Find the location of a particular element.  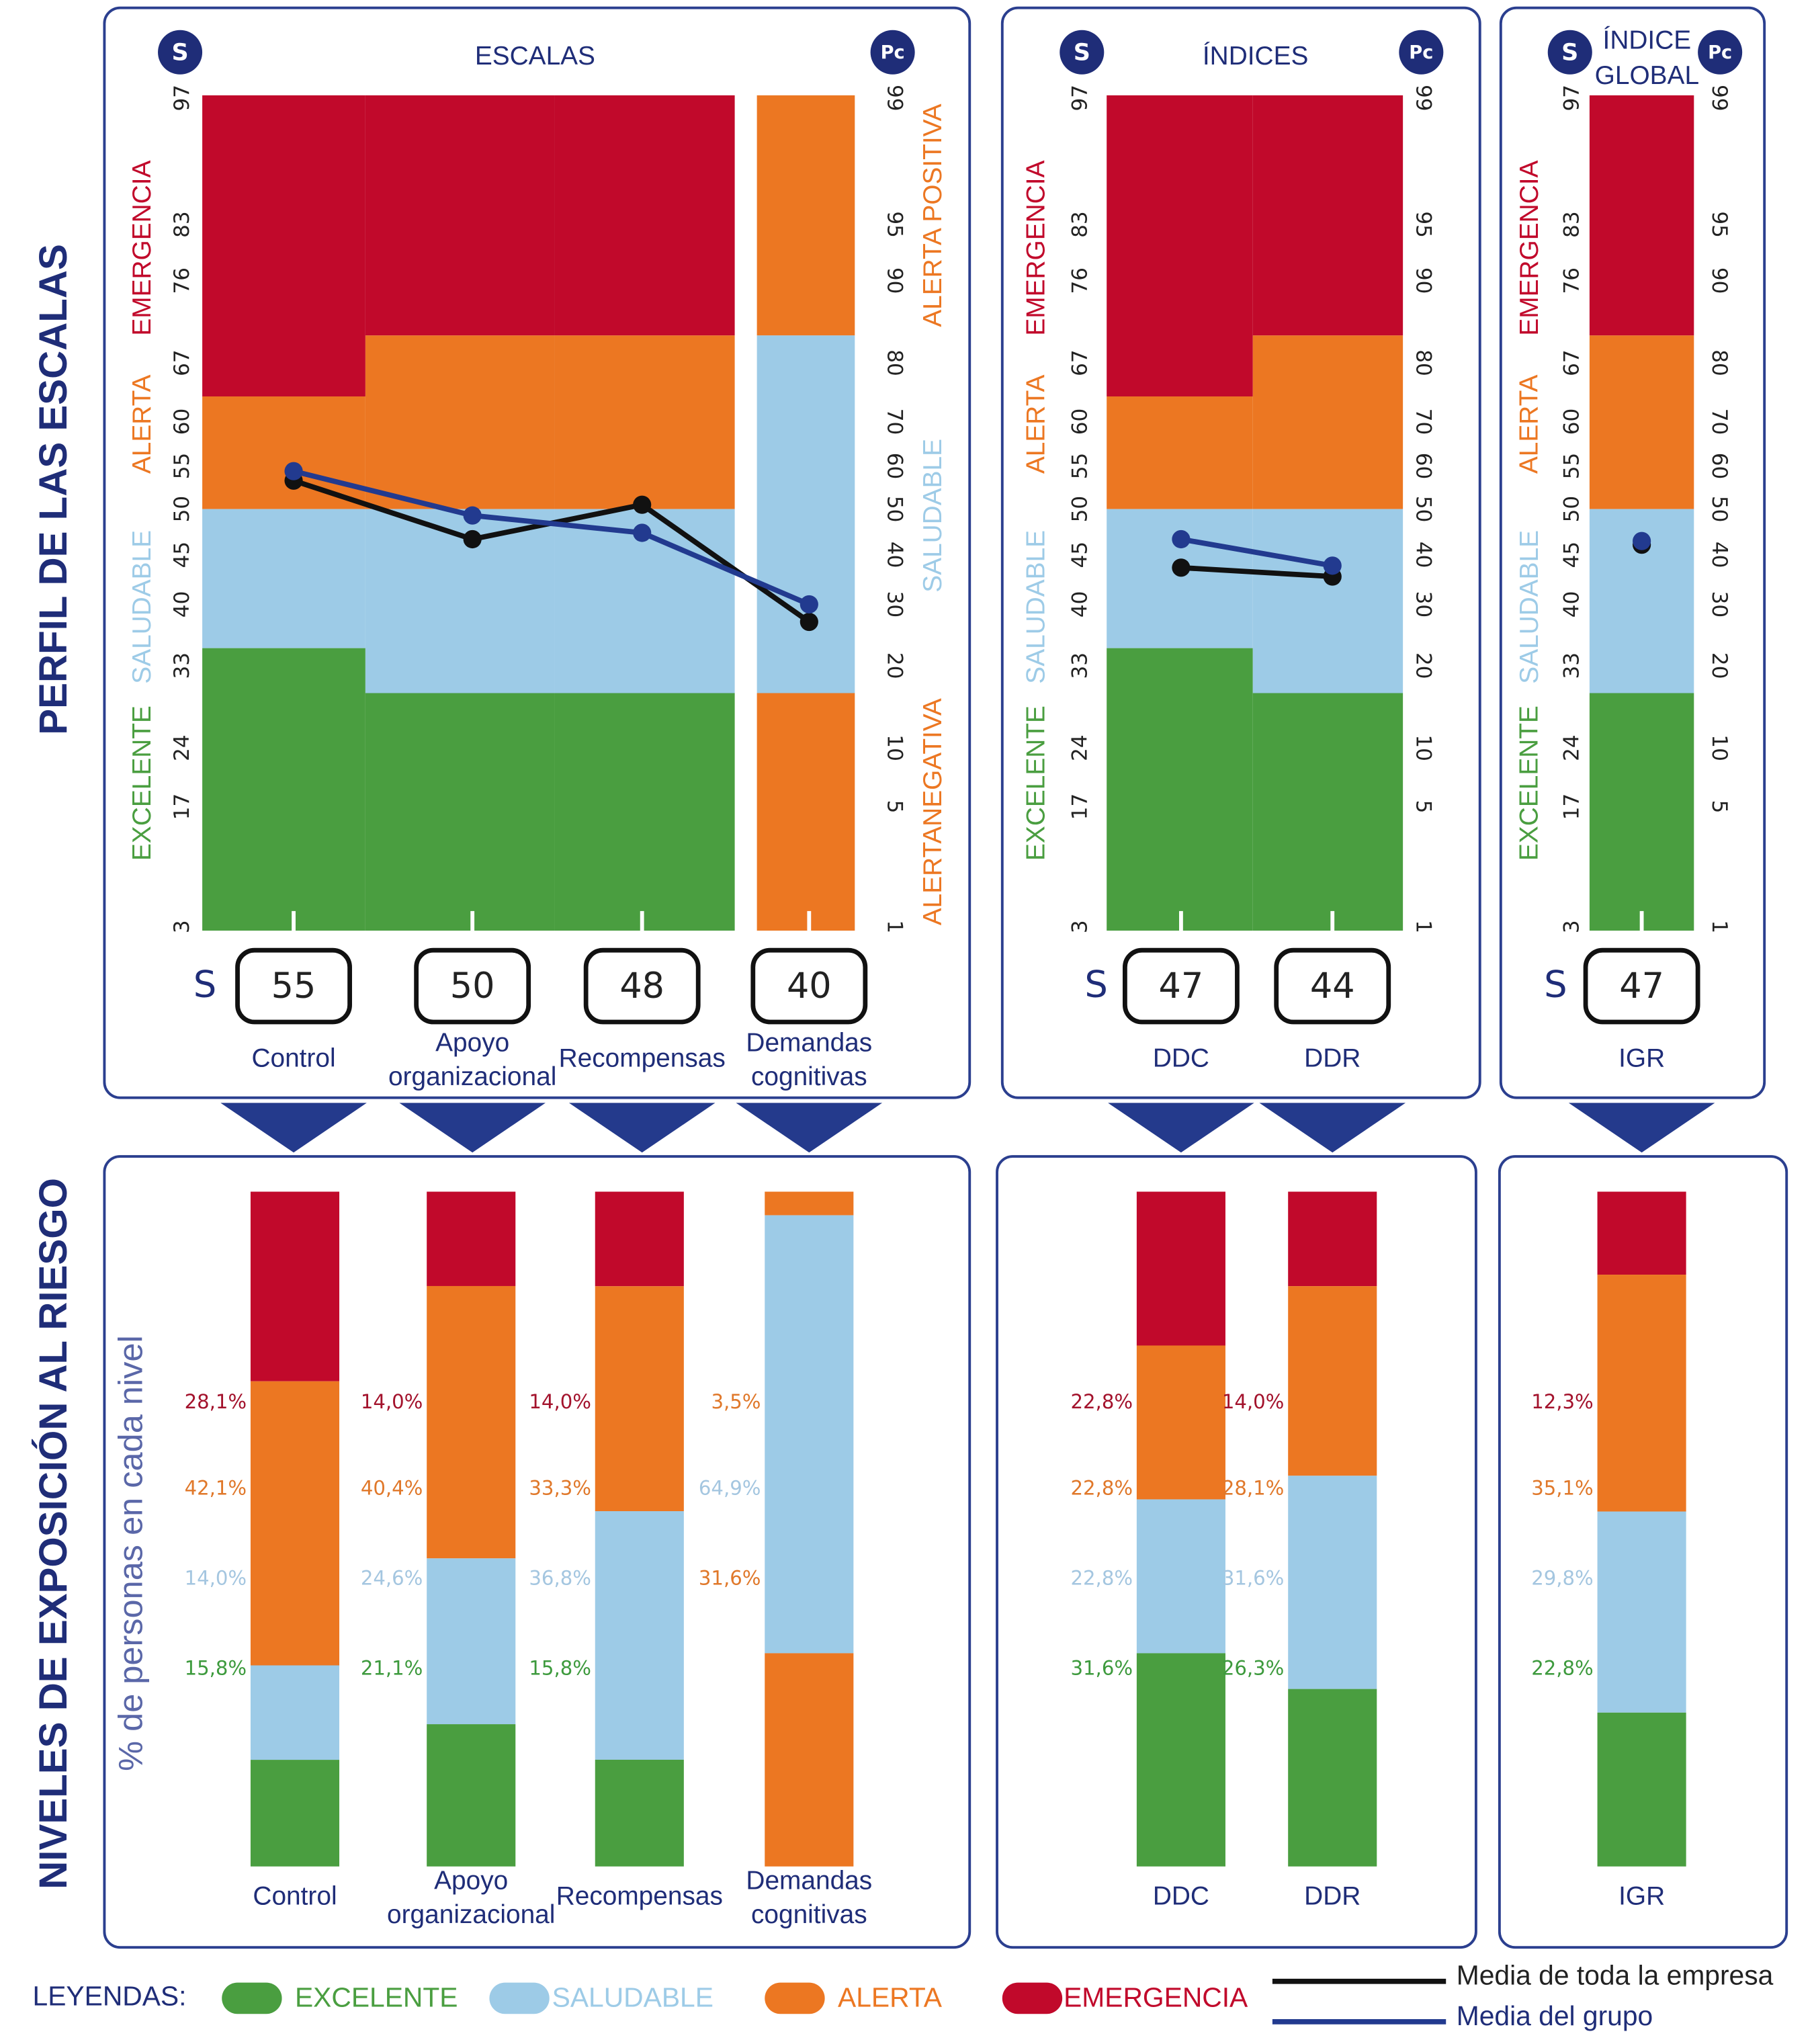

bar-value-label: 29,8% is located at coordinates (1562, 1577).